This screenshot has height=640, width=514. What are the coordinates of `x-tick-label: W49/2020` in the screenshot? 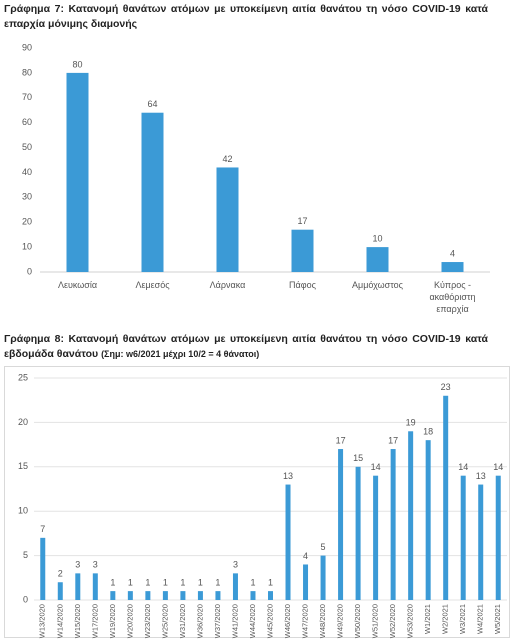 It's located at (340, 621).